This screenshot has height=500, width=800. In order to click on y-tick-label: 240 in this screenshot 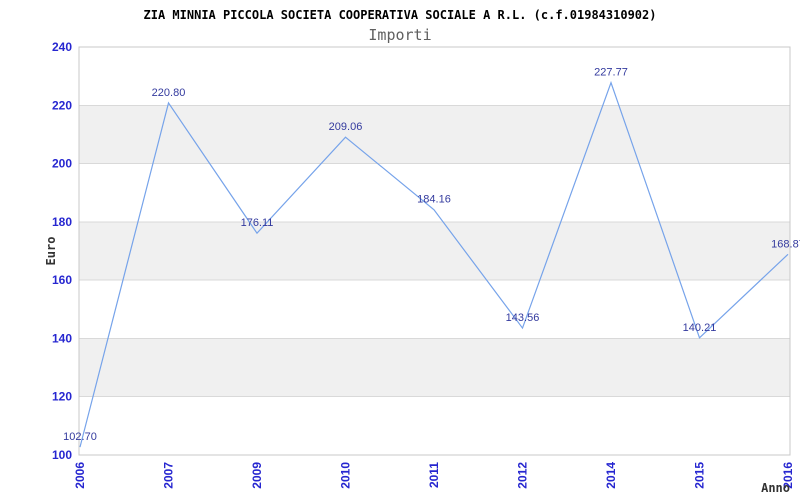, I will do `click(62, 47)`.